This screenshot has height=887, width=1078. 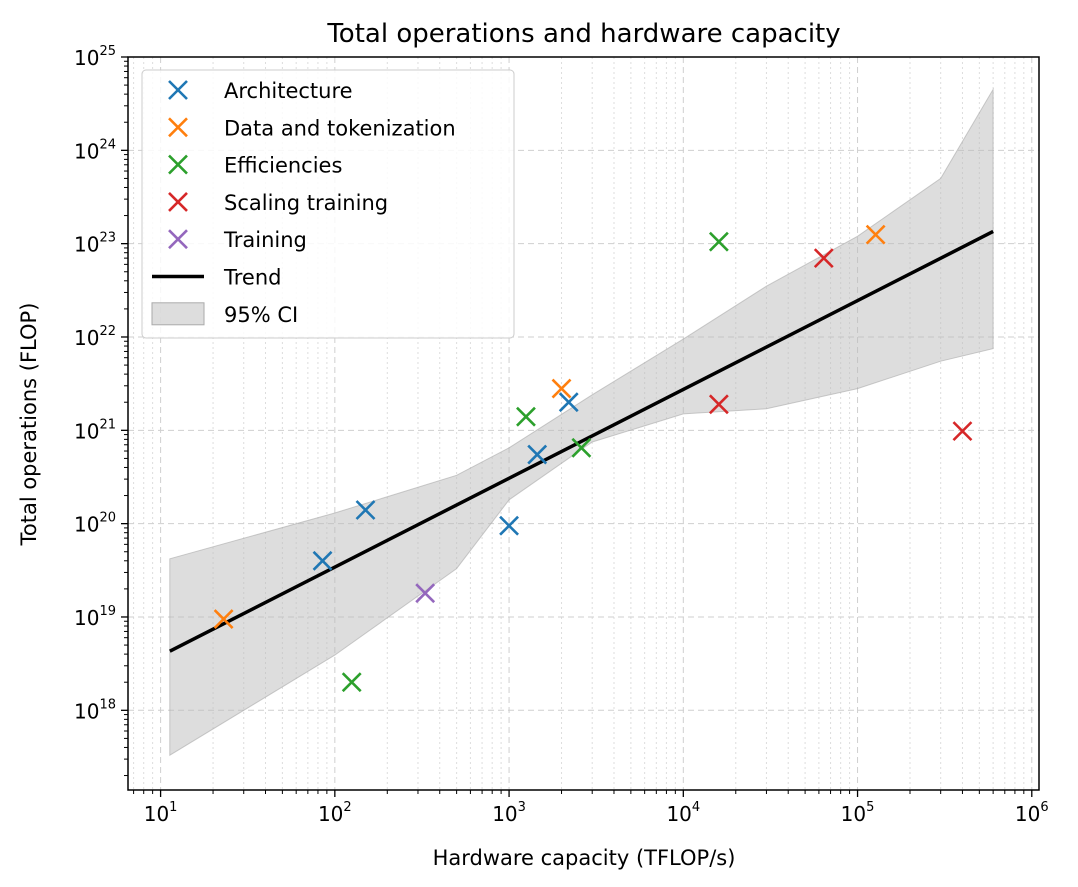 I want to click on legend-marker-training, so click(x=178, y=239).